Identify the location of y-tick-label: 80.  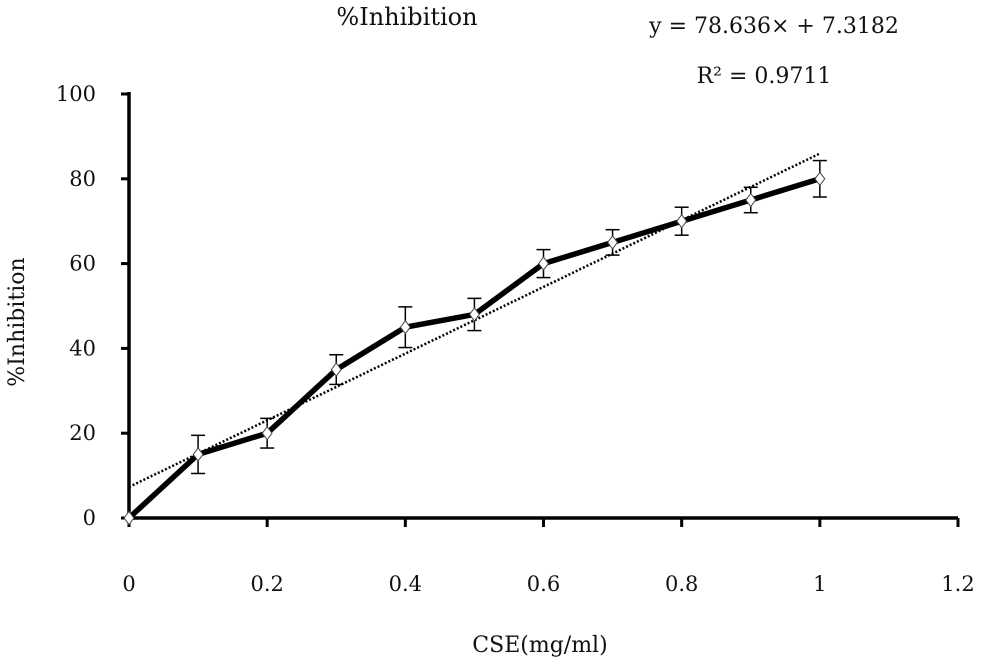
(82, 179).